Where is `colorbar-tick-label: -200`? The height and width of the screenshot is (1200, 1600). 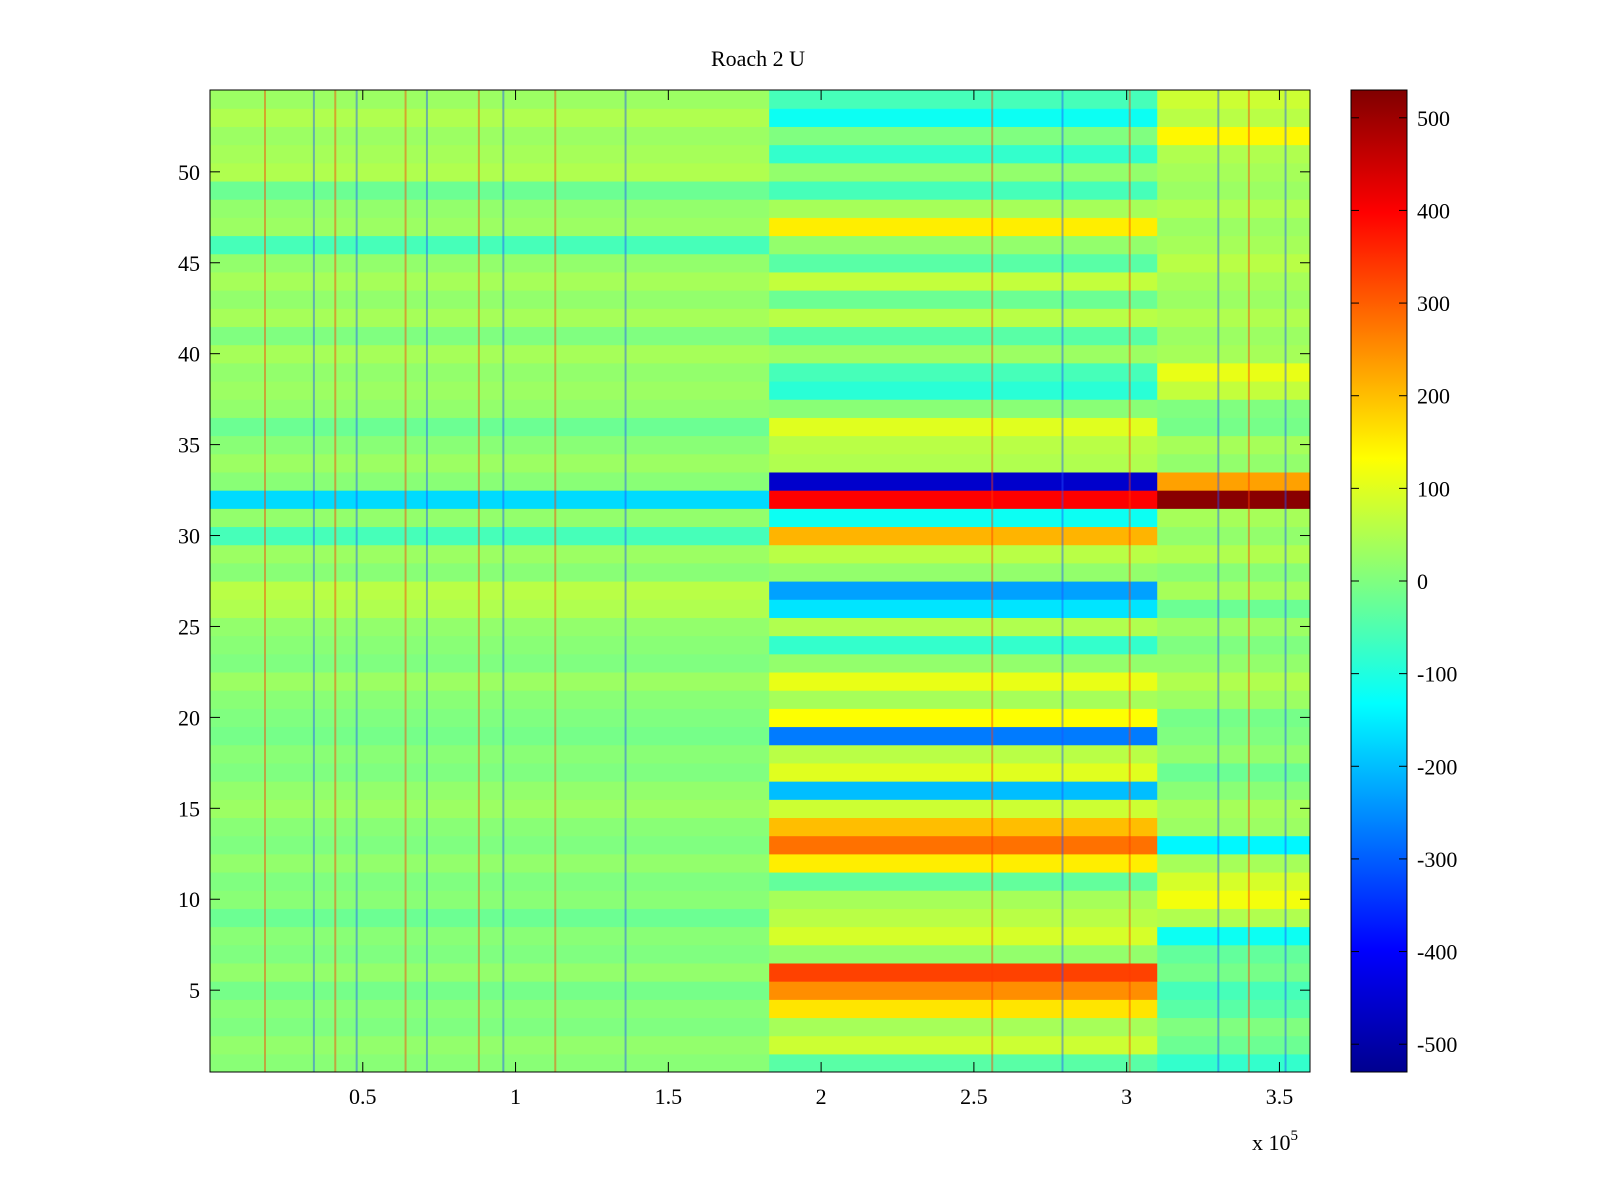
colorbar-tick-label: -200 is located at coordinates (1437, 766).